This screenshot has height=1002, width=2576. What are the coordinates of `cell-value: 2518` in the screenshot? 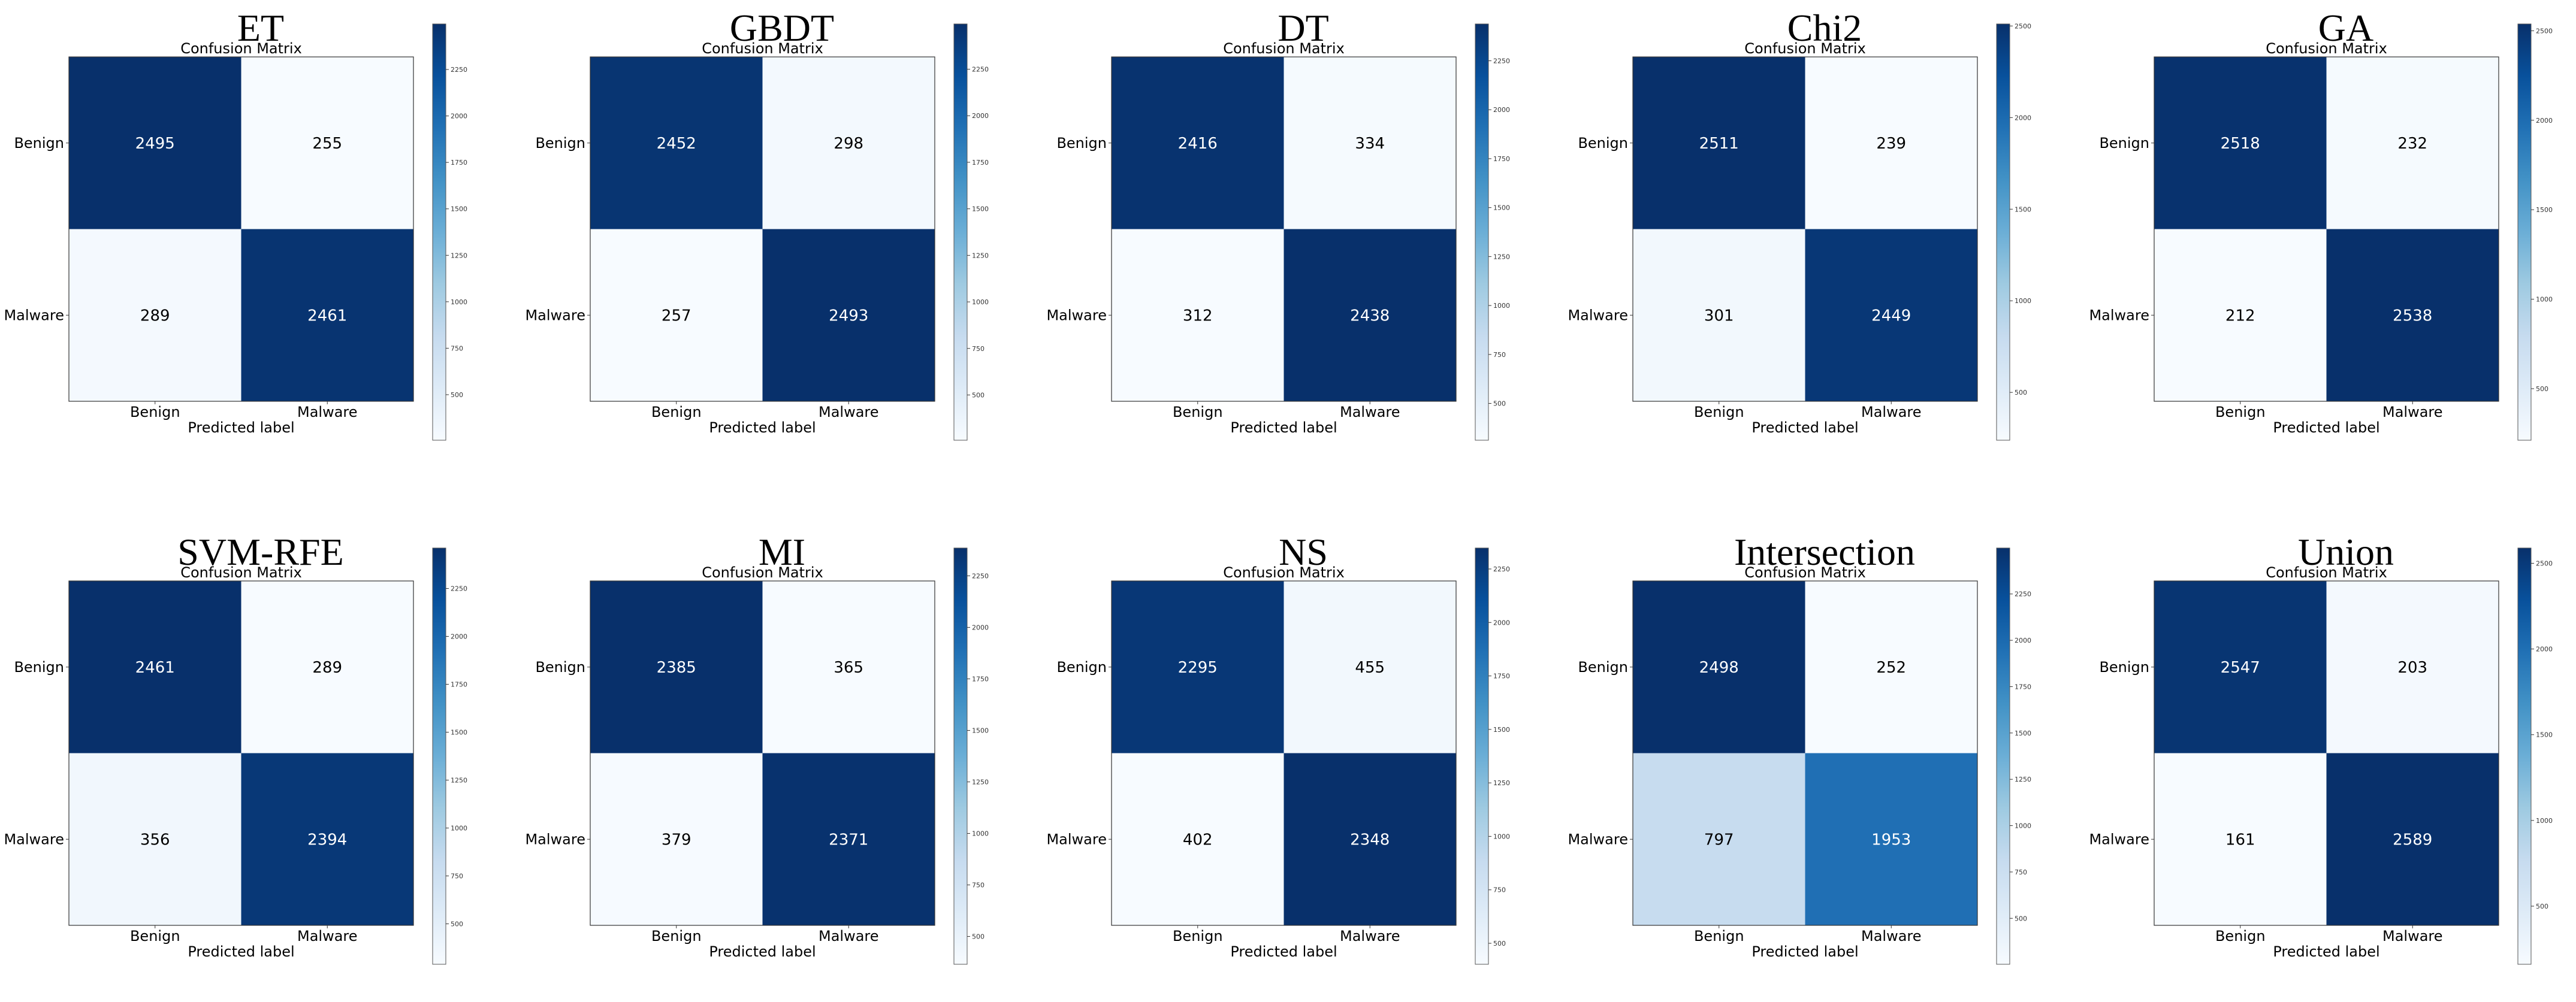 It's located at (2241, 144).